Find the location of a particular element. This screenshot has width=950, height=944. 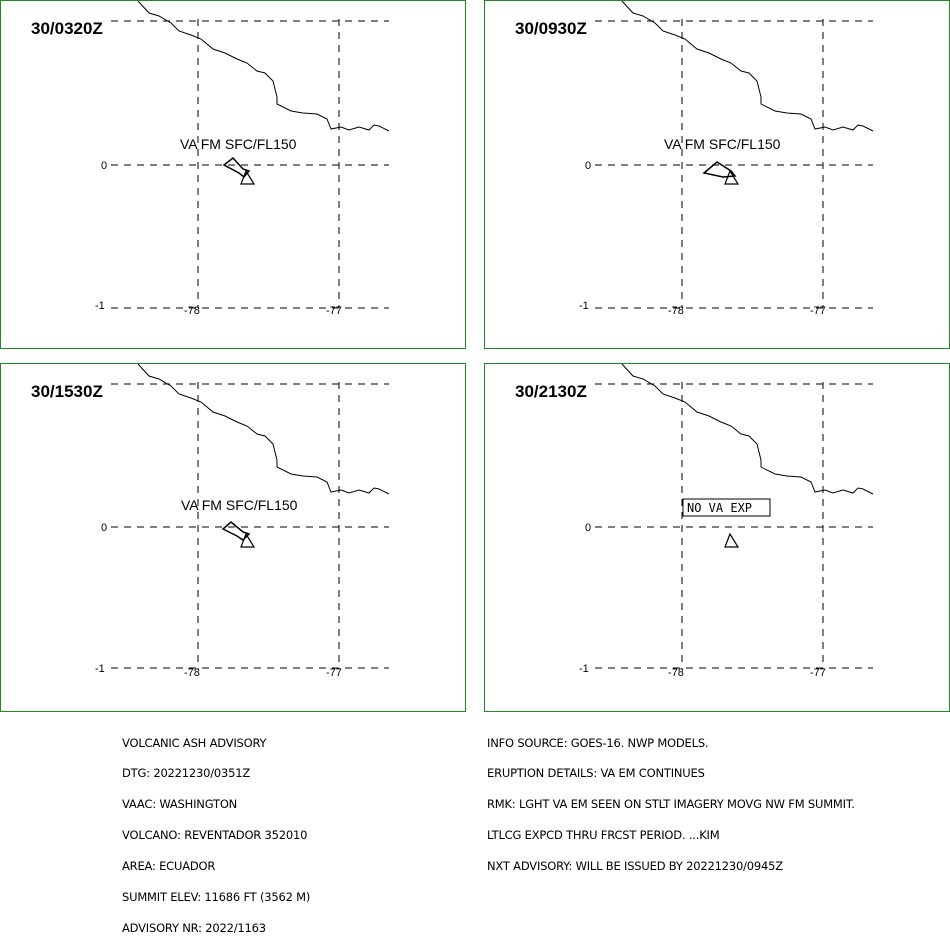

no-va-box is located at coordinates (726, 507).